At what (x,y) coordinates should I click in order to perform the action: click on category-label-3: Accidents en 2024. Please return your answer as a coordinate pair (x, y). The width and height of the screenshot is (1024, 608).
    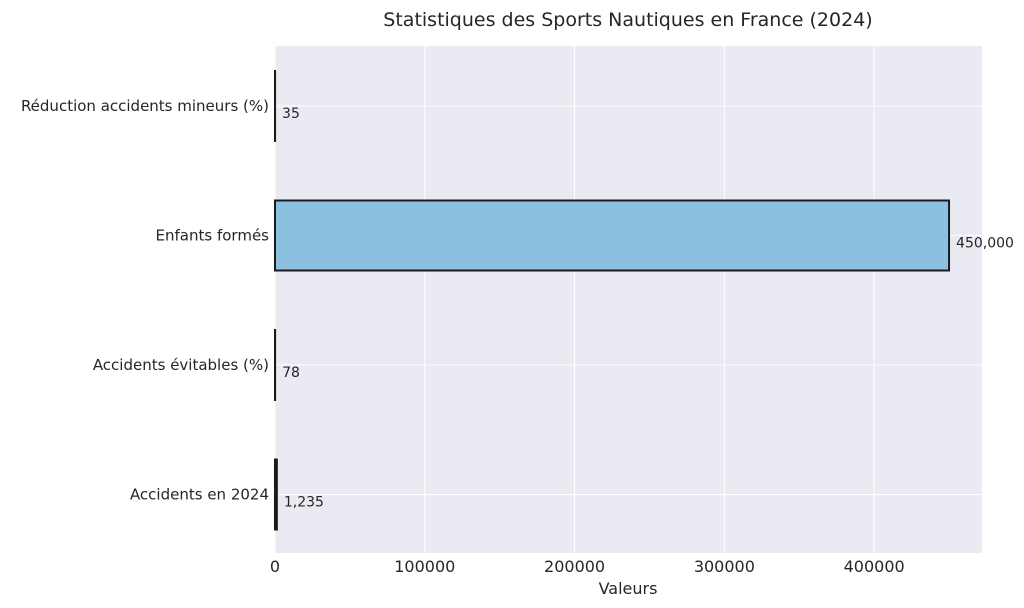
    Looking at the image, I should click on (199, 495).